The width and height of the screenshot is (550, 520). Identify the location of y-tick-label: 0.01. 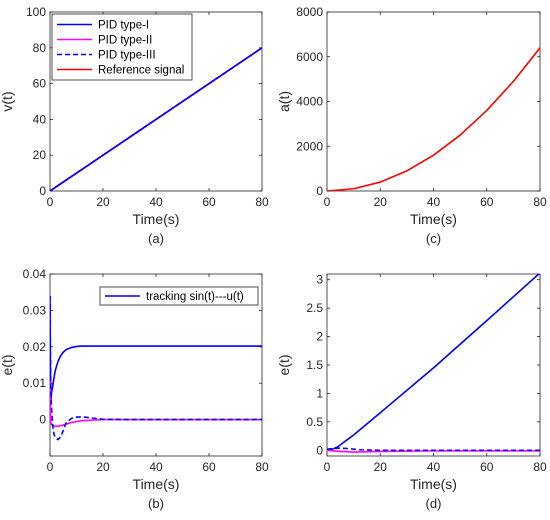
(35, 383).